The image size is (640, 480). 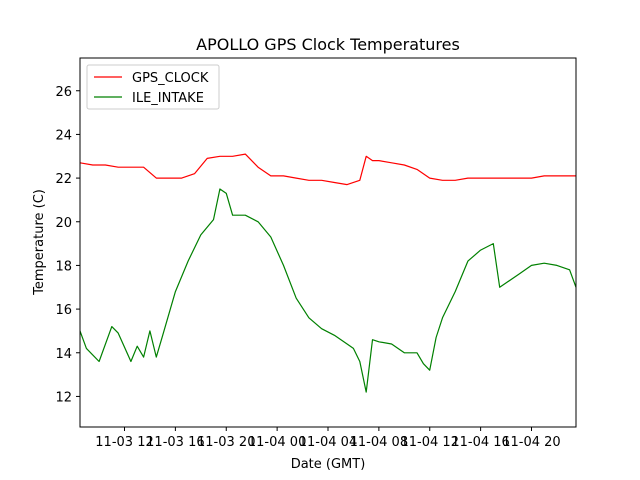 I want to click on x-tick-label: 11-03 20, so click(x=226, y=442).